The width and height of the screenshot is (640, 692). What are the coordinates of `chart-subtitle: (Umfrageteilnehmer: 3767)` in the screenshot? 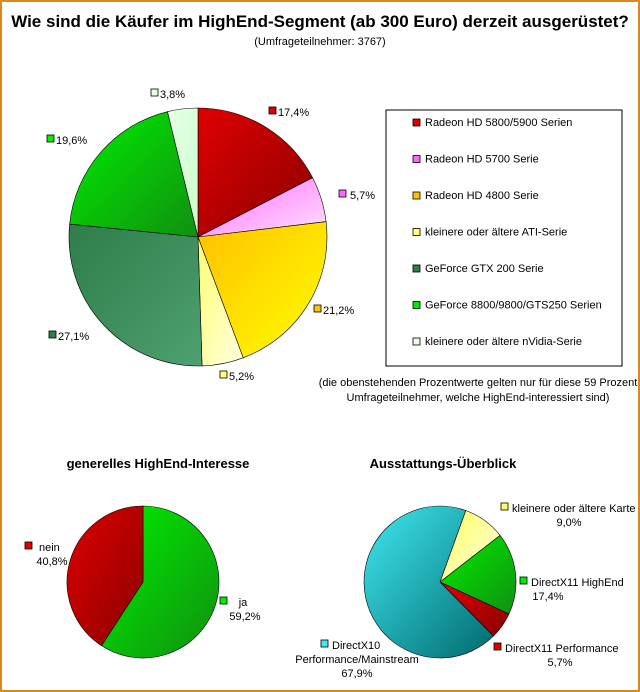 It's located at (319, 42).